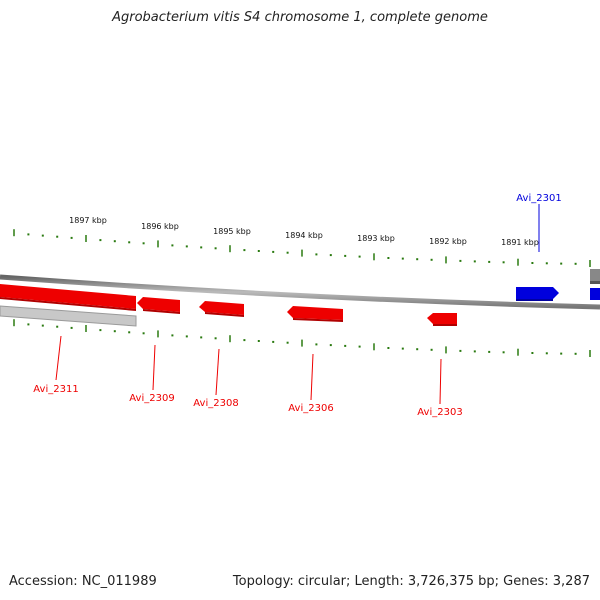  I want to click on gene-label-avi-2301: Avi_2301, so click(538, 198).